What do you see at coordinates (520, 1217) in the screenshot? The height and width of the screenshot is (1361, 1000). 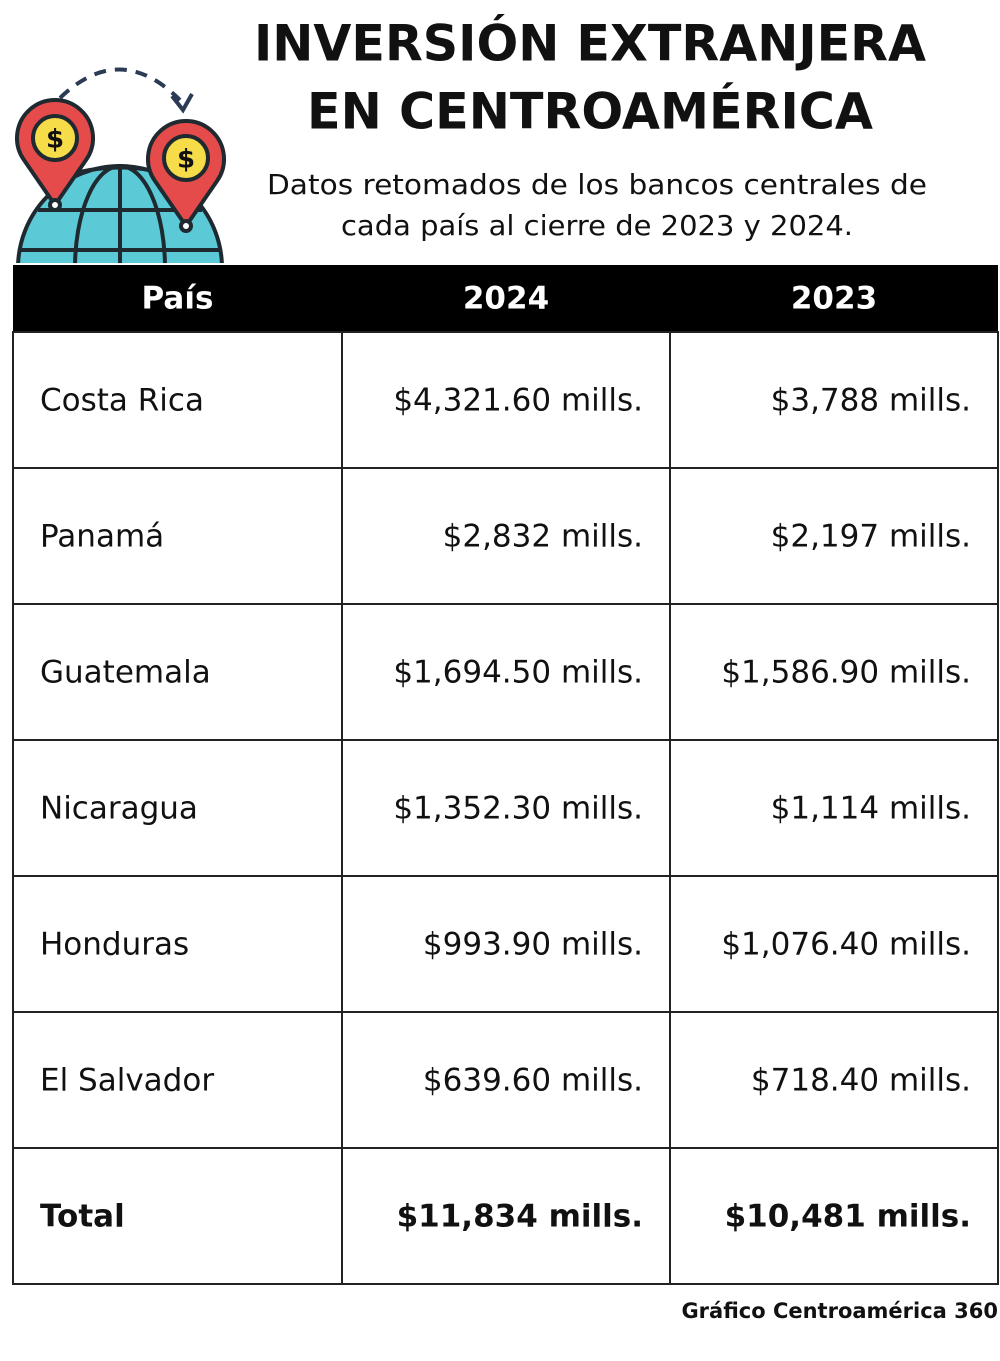 I see `total-cell: $11,834 mills.` at bounding box center [520, 1217].